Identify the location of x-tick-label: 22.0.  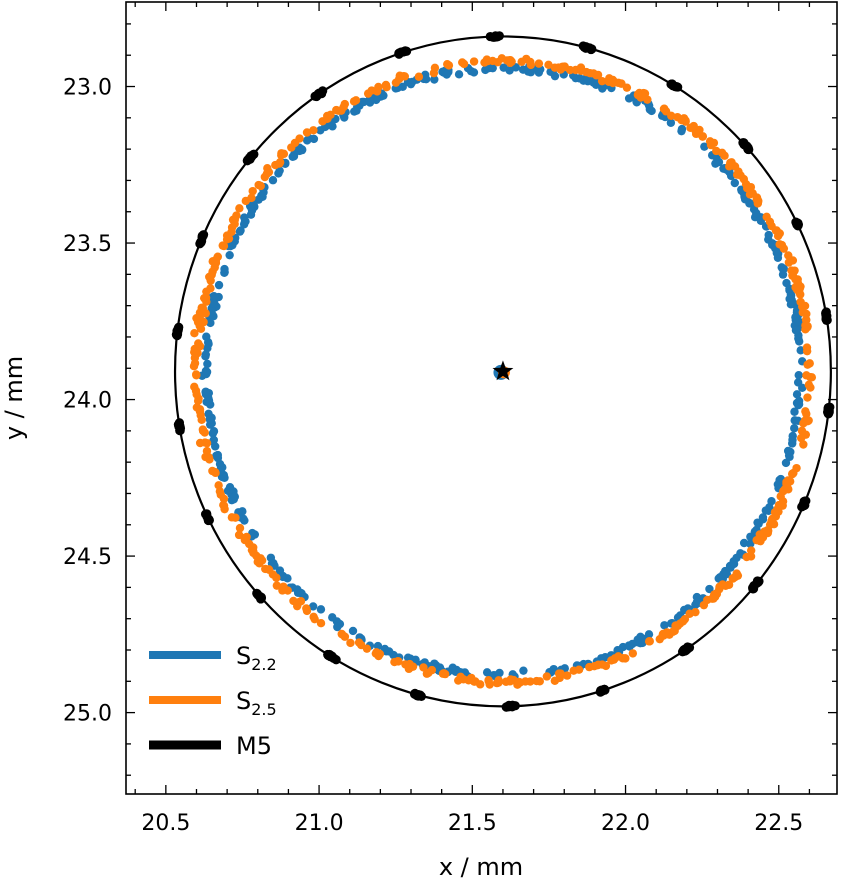
(625, 823).